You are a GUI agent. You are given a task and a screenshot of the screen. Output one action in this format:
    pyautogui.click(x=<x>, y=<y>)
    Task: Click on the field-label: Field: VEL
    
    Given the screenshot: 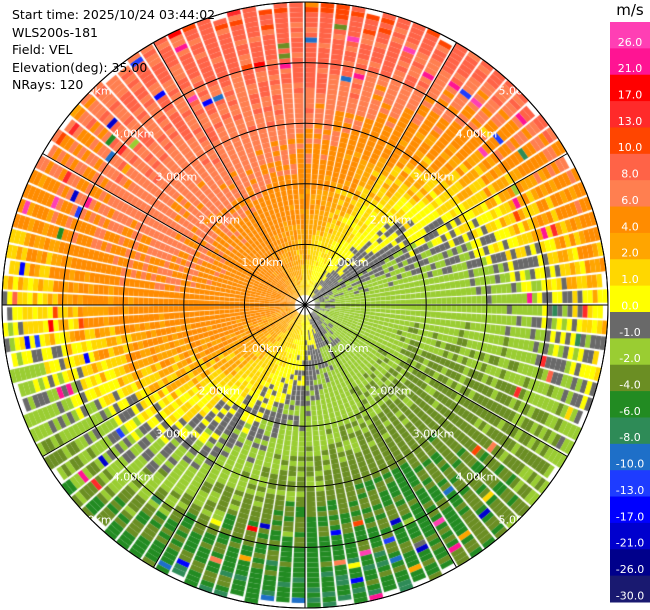 What is the action you would take?
    pyautogui.click(x=42, y=50)
    